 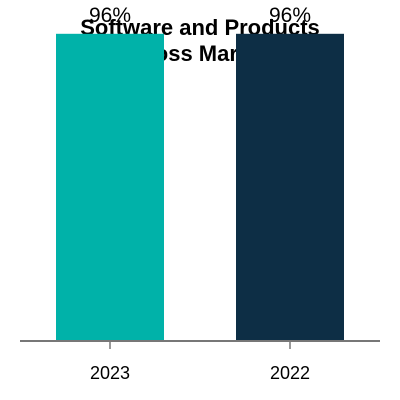 What do you see at coordinates (290, 373) in the screenshot?
I see `x-tick-label-2022: 2022` at bounding box center [290, 373].